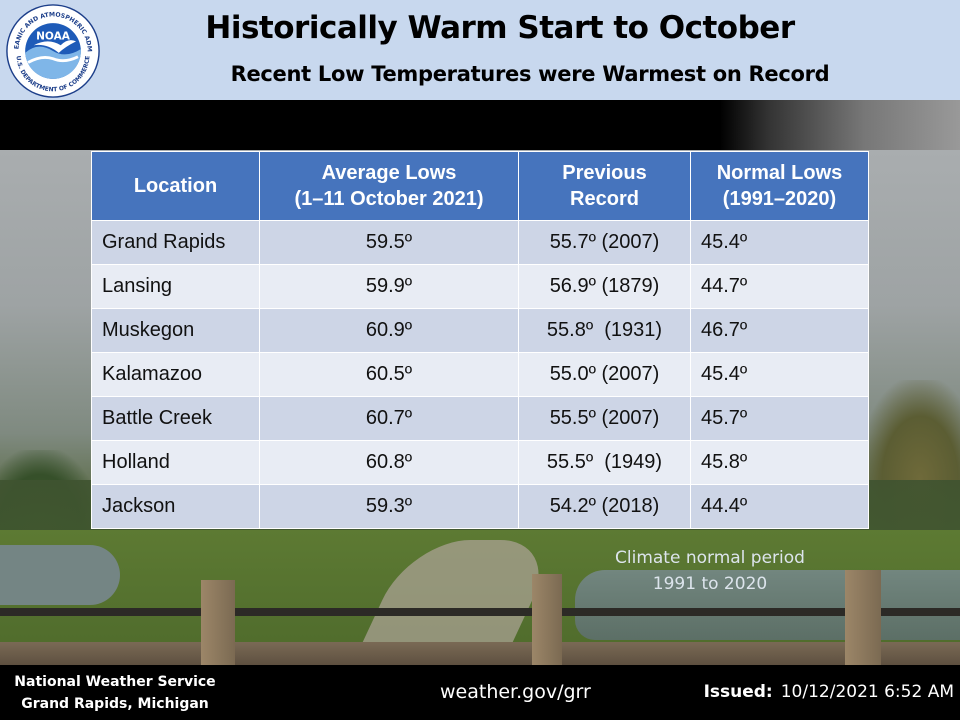 The image size is (960, 720). Describe the element at coordinates (779, 286) in the screenshot. I see `normal-low-cell: 44.7º` at that location.